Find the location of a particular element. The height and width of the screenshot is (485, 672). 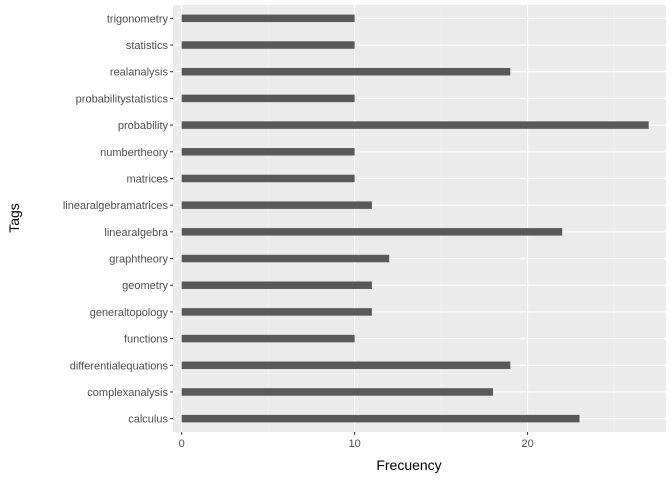

y-tick-label: complexanalysis is located at coordinates (127, 393).